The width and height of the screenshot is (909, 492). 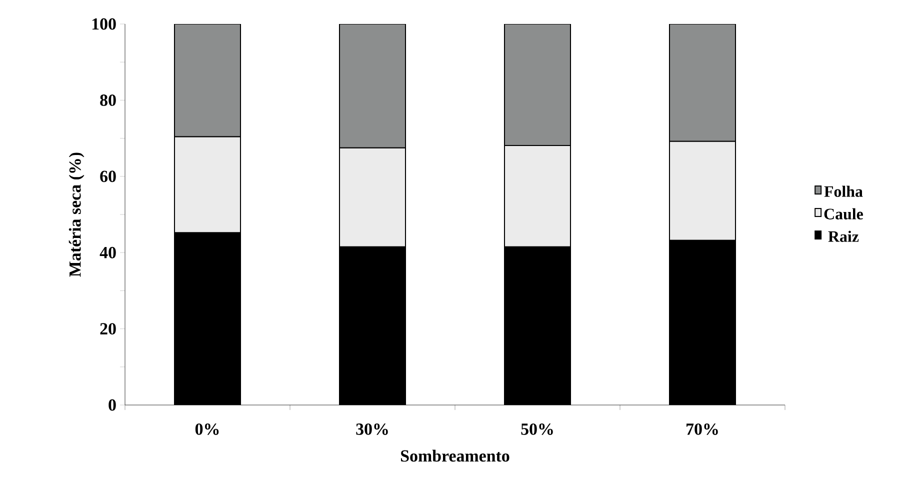 I want to click on y-axis-title: Matéria seca (%), so click(x=76, y=214).